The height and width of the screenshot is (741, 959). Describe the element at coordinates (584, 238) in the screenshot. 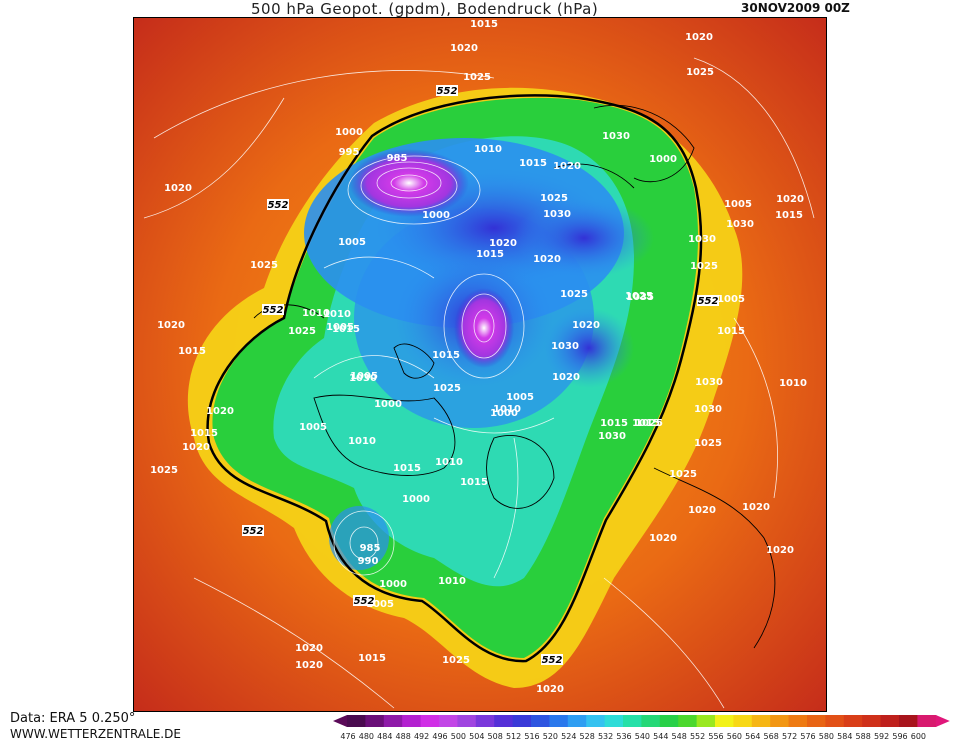

I see `deep-blue-east` at that location.